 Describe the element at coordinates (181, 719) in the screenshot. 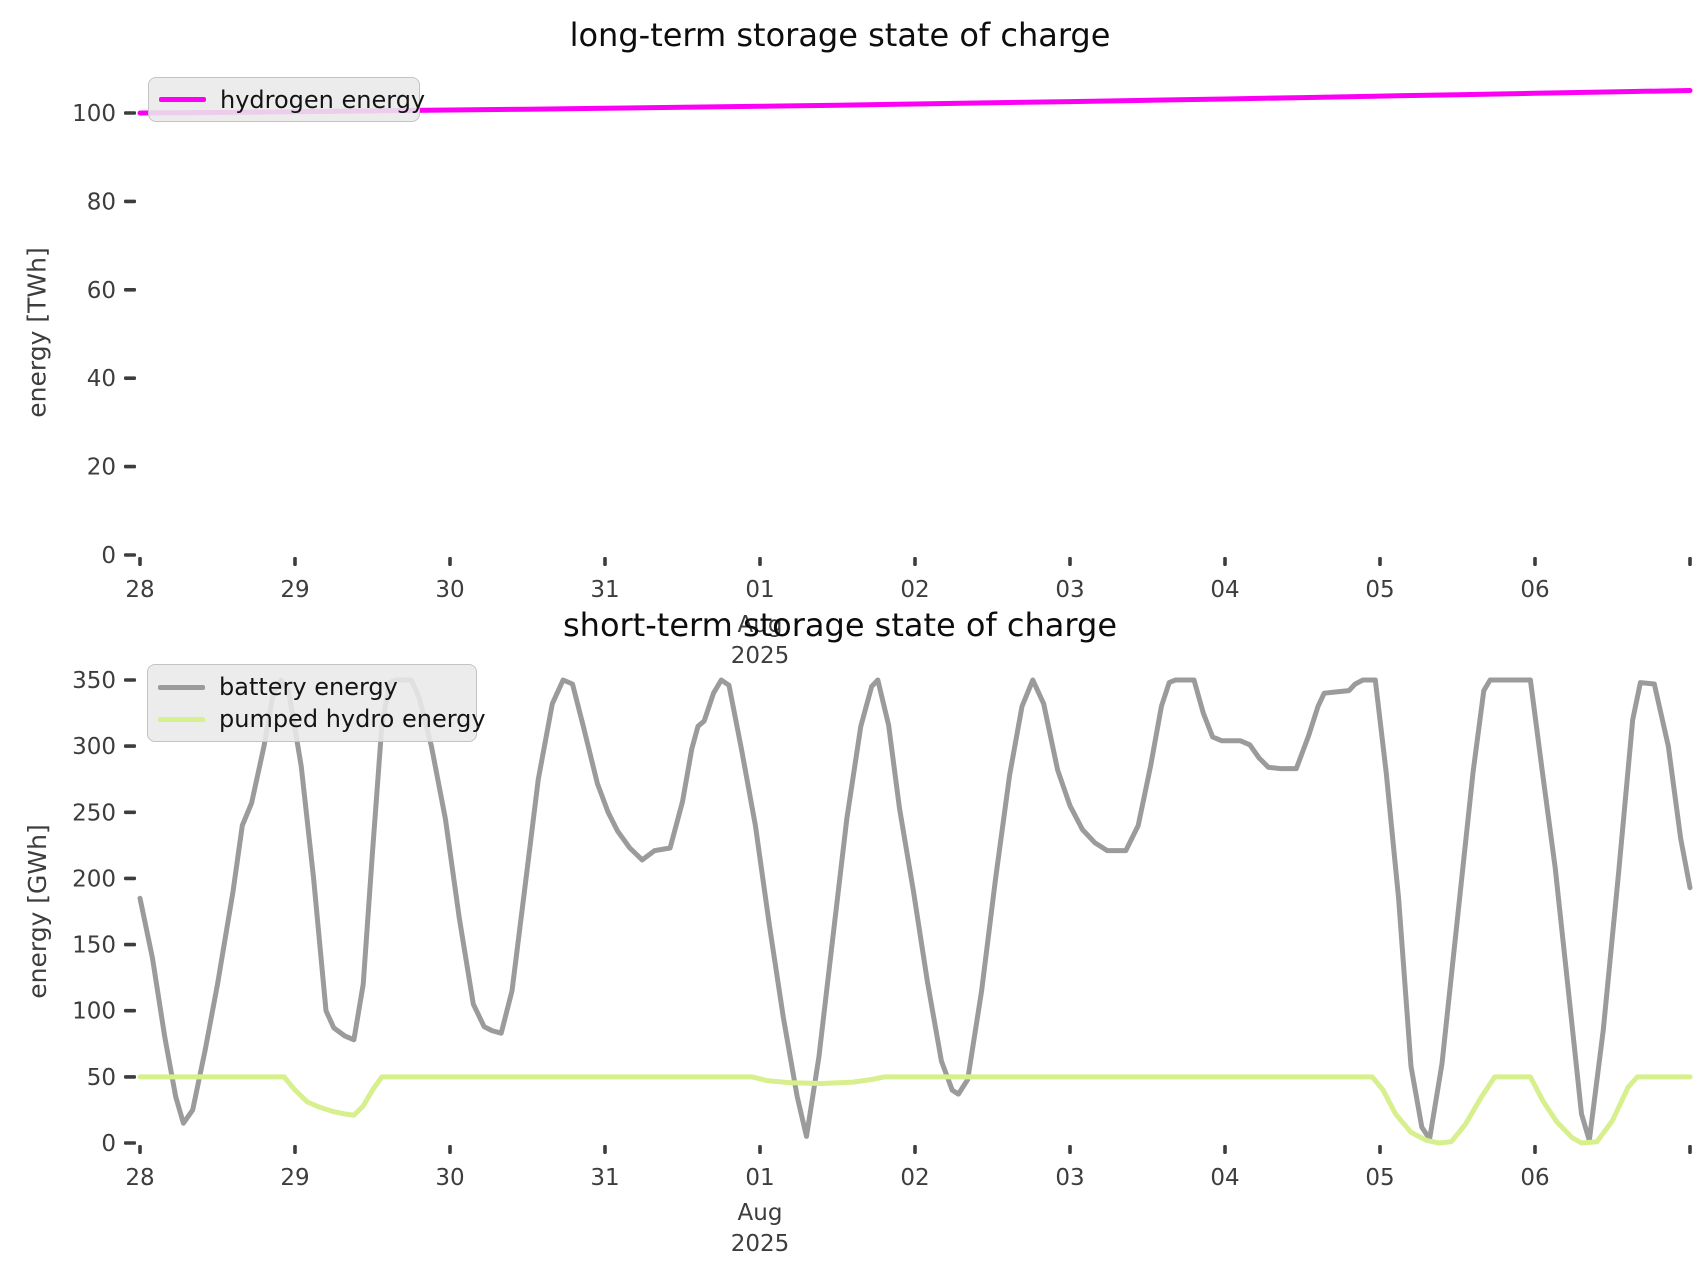

I see `pumped-hydro-energy-swatch` at that location.